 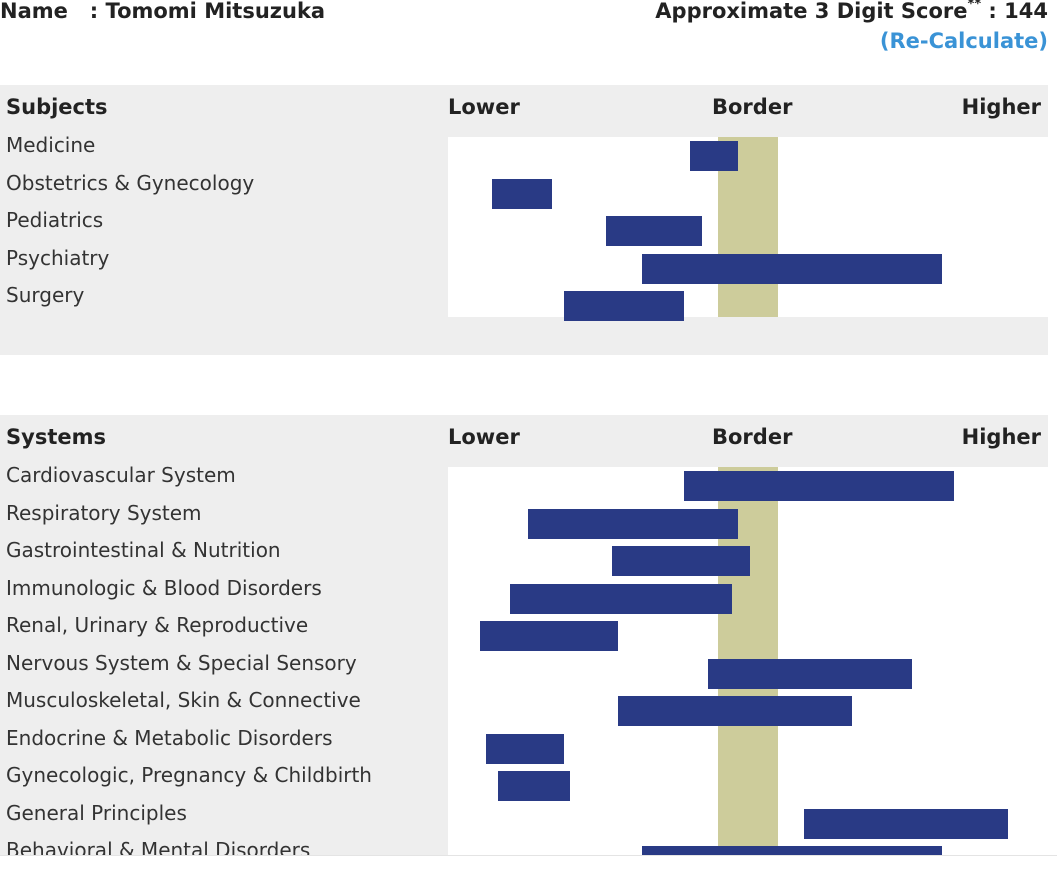 I want to click on candidate-name: Name : Tomomi Mitsuzuka, so click(x=163, y=11).